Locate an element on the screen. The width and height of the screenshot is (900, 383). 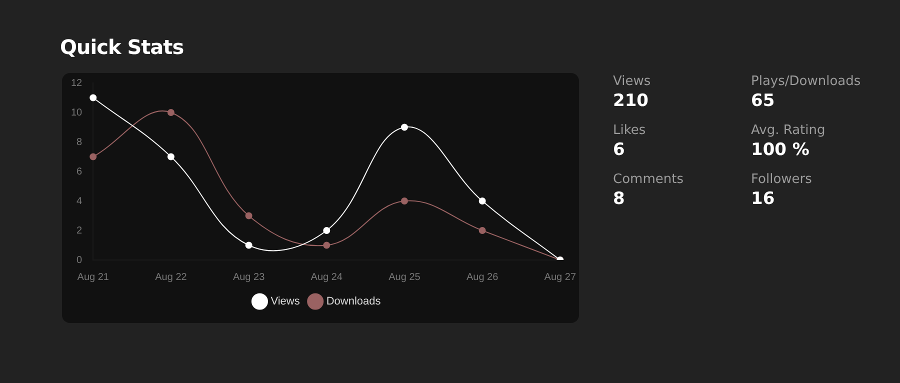
chart-title: Quick Stats is located at coordinates (122, 47).